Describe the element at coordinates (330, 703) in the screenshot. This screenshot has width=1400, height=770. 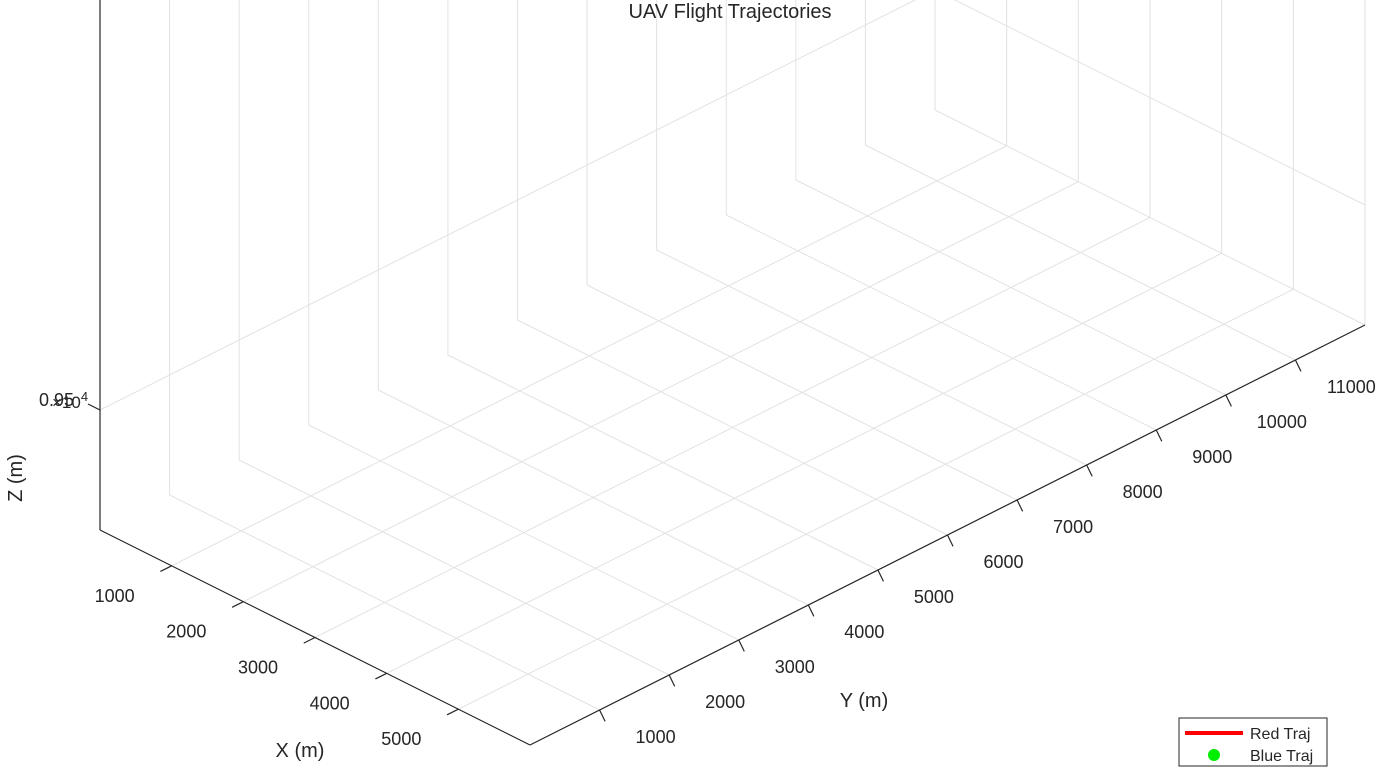
I see `x-tick-label: 4000` at that location.